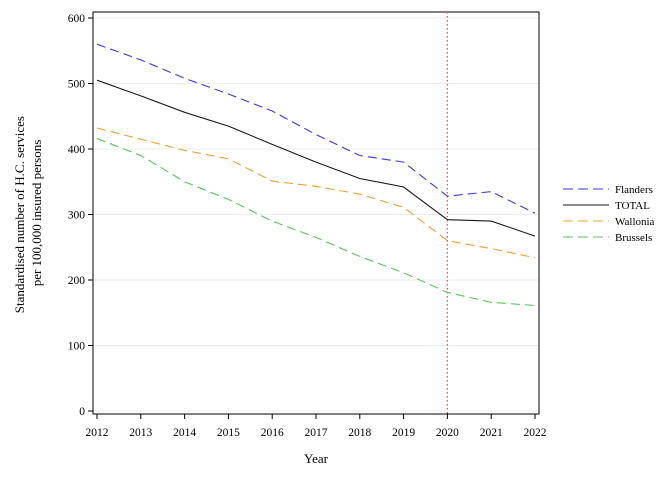 Image resolution: width=672 pixels, height=480 pixels. What do you see at coordinates (447, 433) in the screenshot?
I see `x-tick-label: 2020` at bounding box center [447, 433].